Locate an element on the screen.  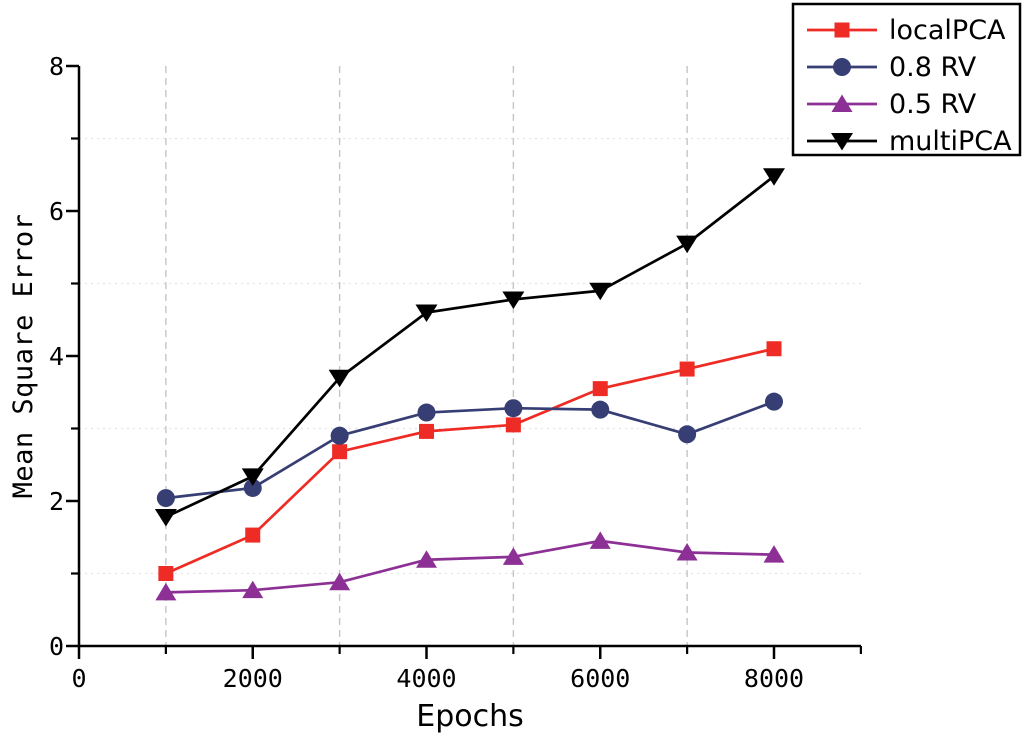
x-tick-label: 8000 is located at coordinates (774, 678).